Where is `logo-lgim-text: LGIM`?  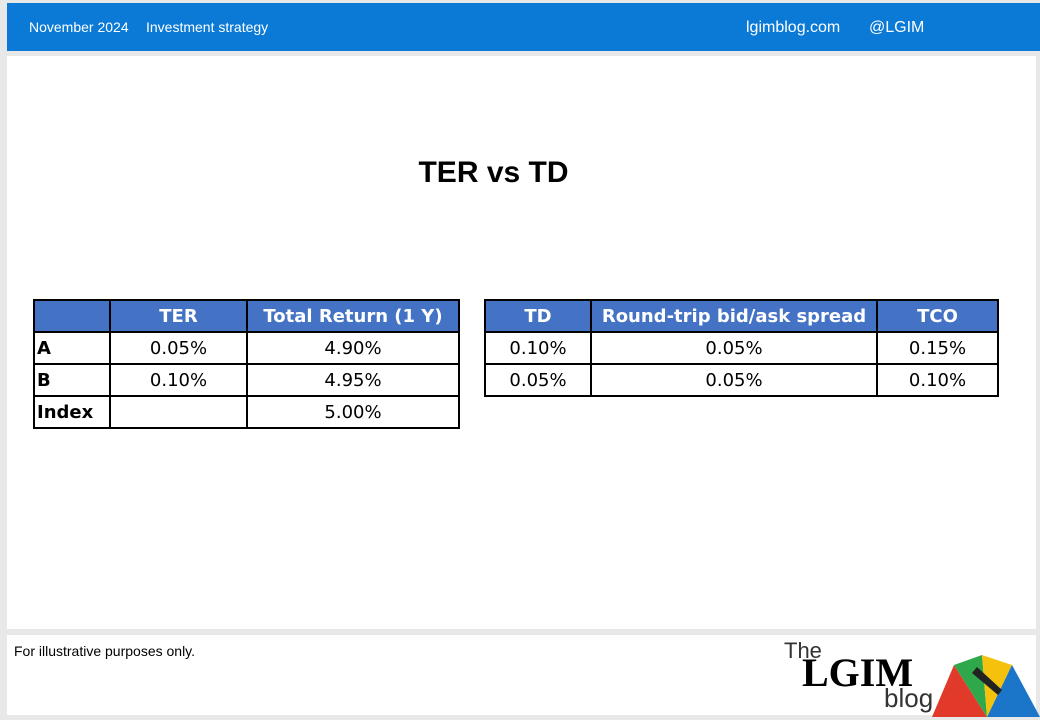
logo-lgim-text: LGIM is located at coordinates (858, 672).